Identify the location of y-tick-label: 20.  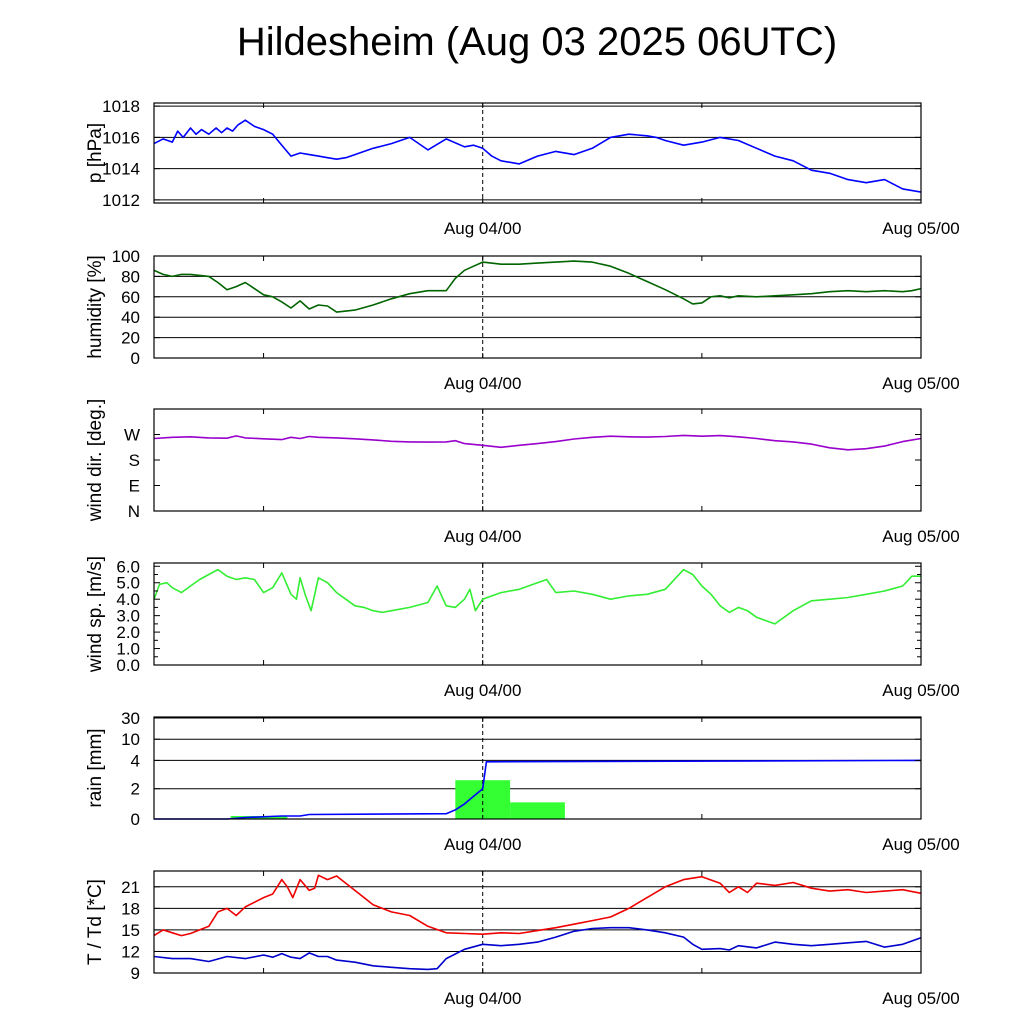
(130, 338).